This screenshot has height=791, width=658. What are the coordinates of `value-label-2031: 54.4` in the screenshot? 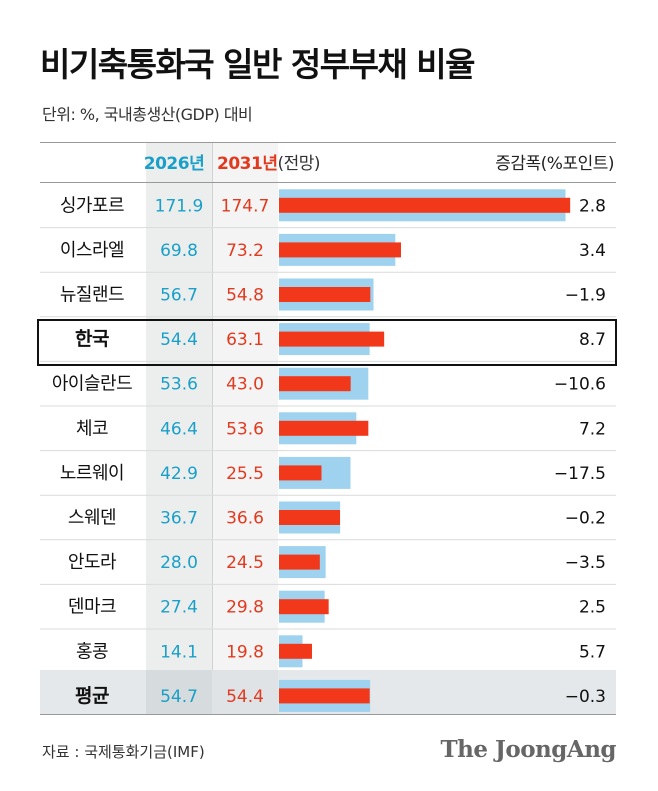 It's located at (245, 697).